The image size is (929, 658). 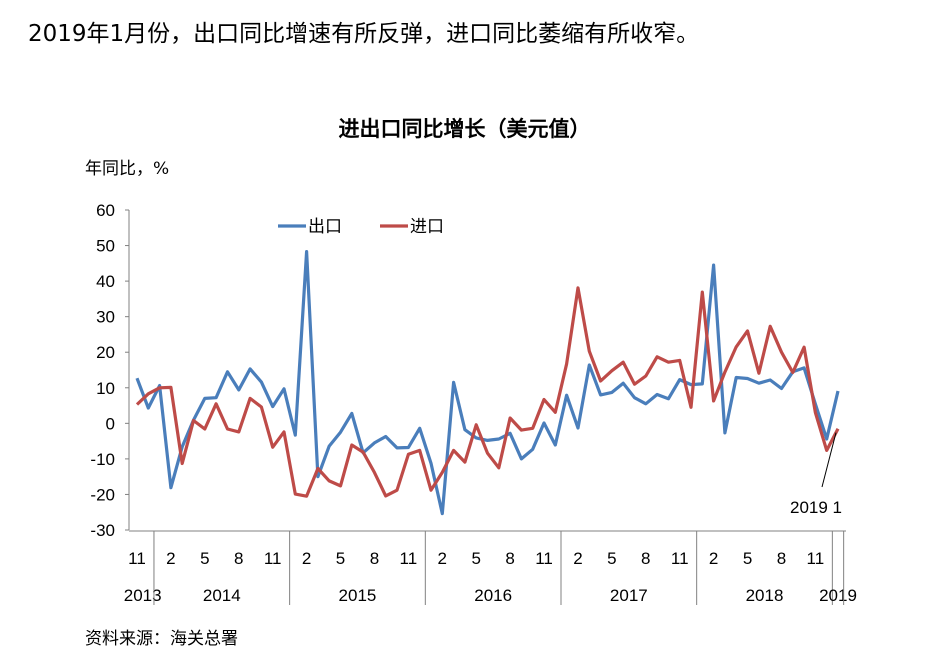 I want to click on year-label: 2014, so click(x=222, y=595).